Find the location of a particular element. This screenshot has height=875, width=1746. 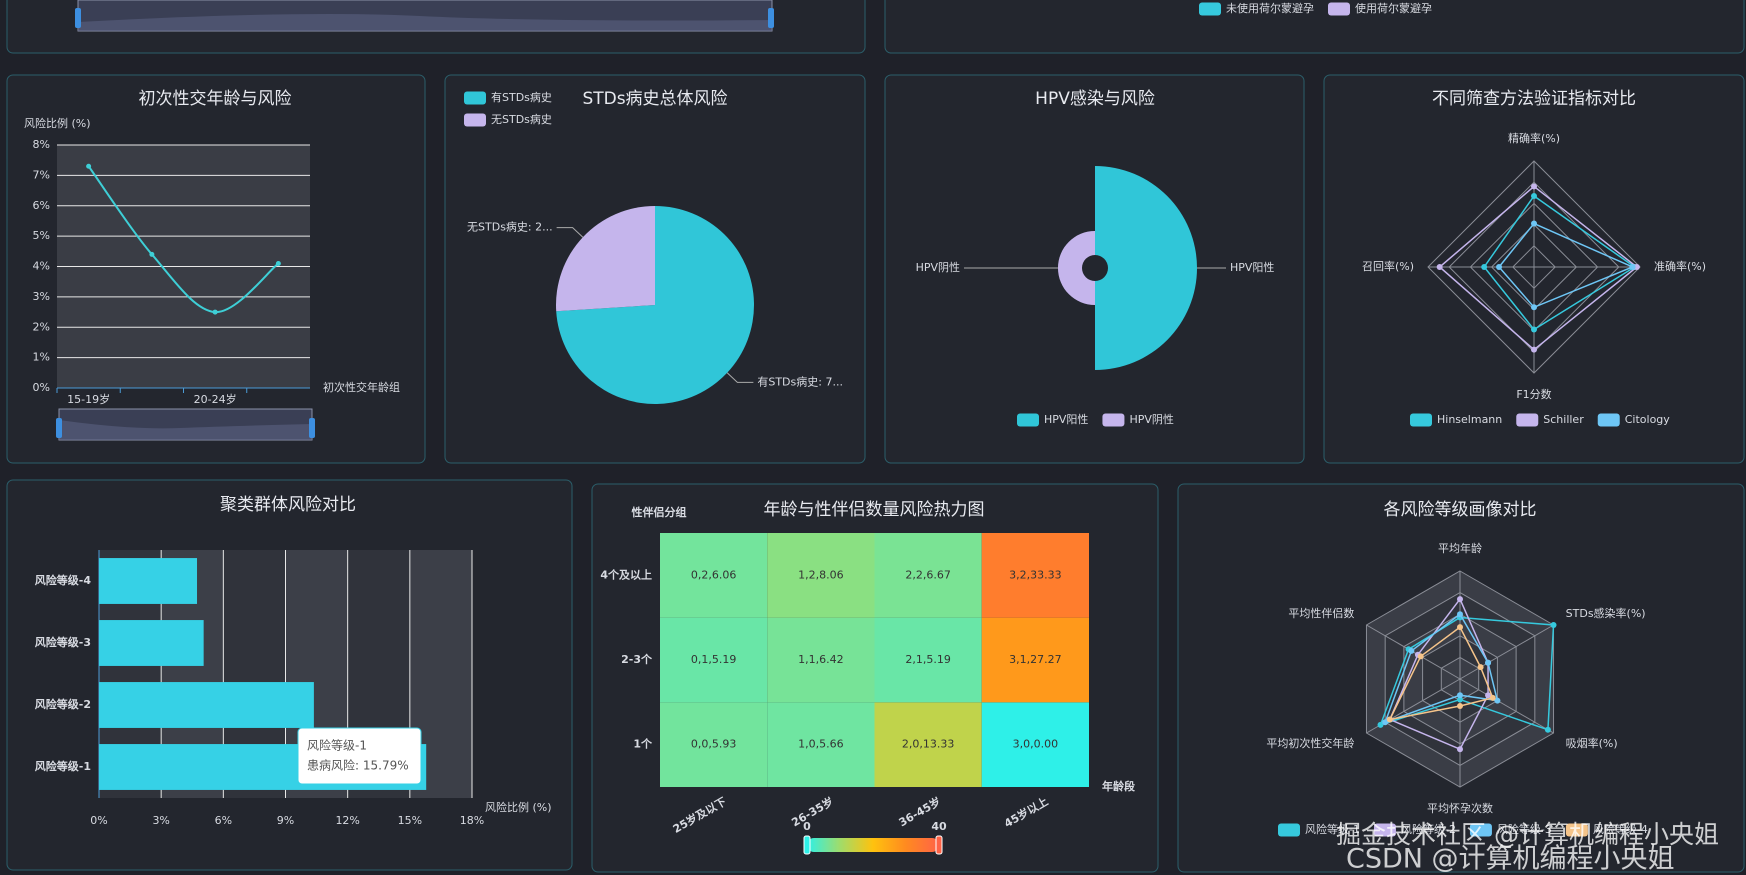

tooltip is located at coordinates (359, 756).